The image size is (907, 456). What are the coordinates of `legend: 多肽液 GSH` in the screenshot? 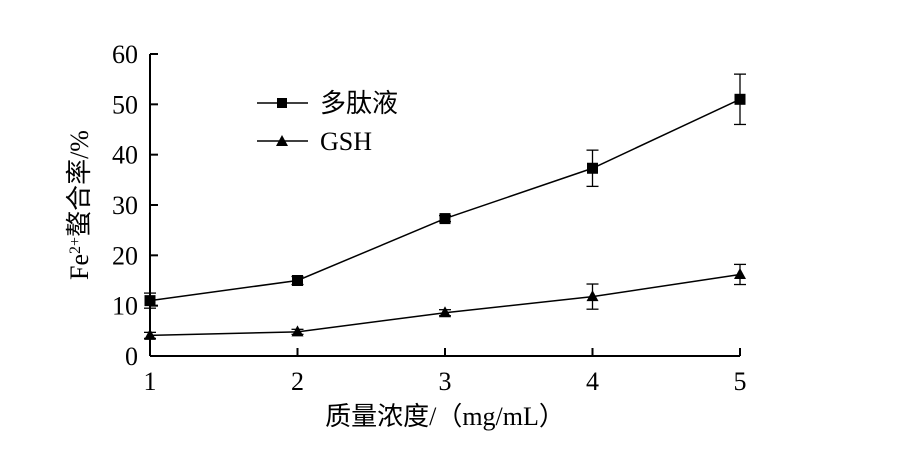 It's located at (327, 122).